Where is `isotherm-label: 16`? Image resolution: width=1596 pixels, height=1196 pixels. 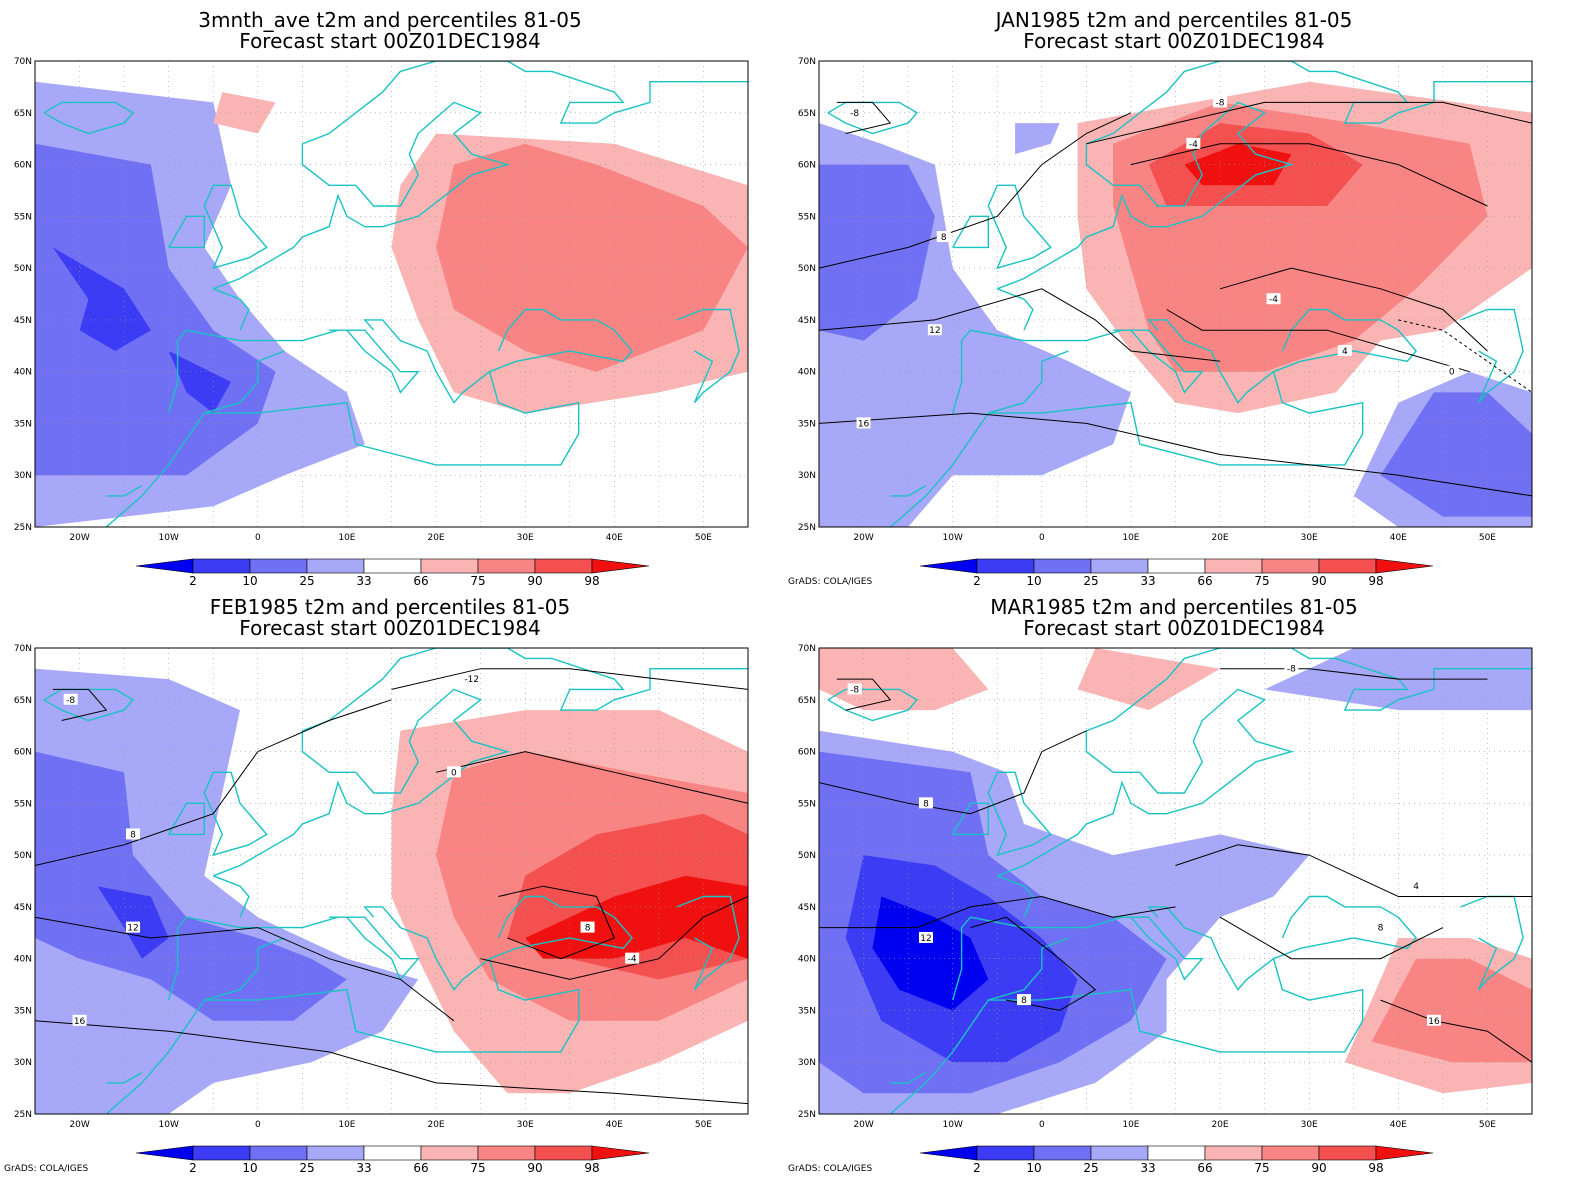
isotherm-label: 16 is located at coordinates (1434, 1022).